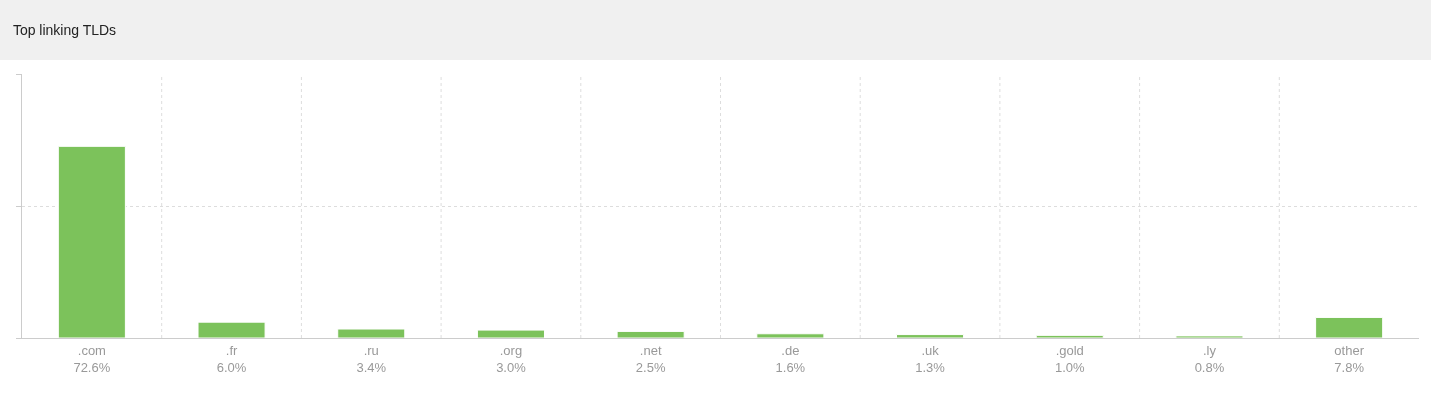 This screenshot has width=1431, height=400. I want to click on x-tick-label: .gold, so click(1069, 350).